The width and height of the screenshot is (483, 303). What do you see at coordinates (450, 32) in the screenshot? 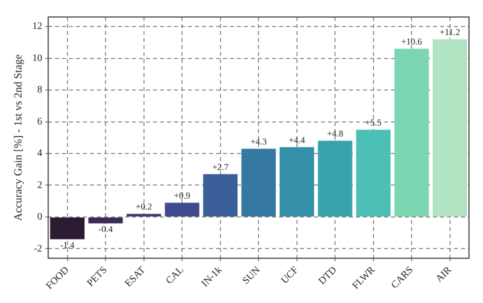
I see `data-label: +11.2` at bounding box center [450, 32].